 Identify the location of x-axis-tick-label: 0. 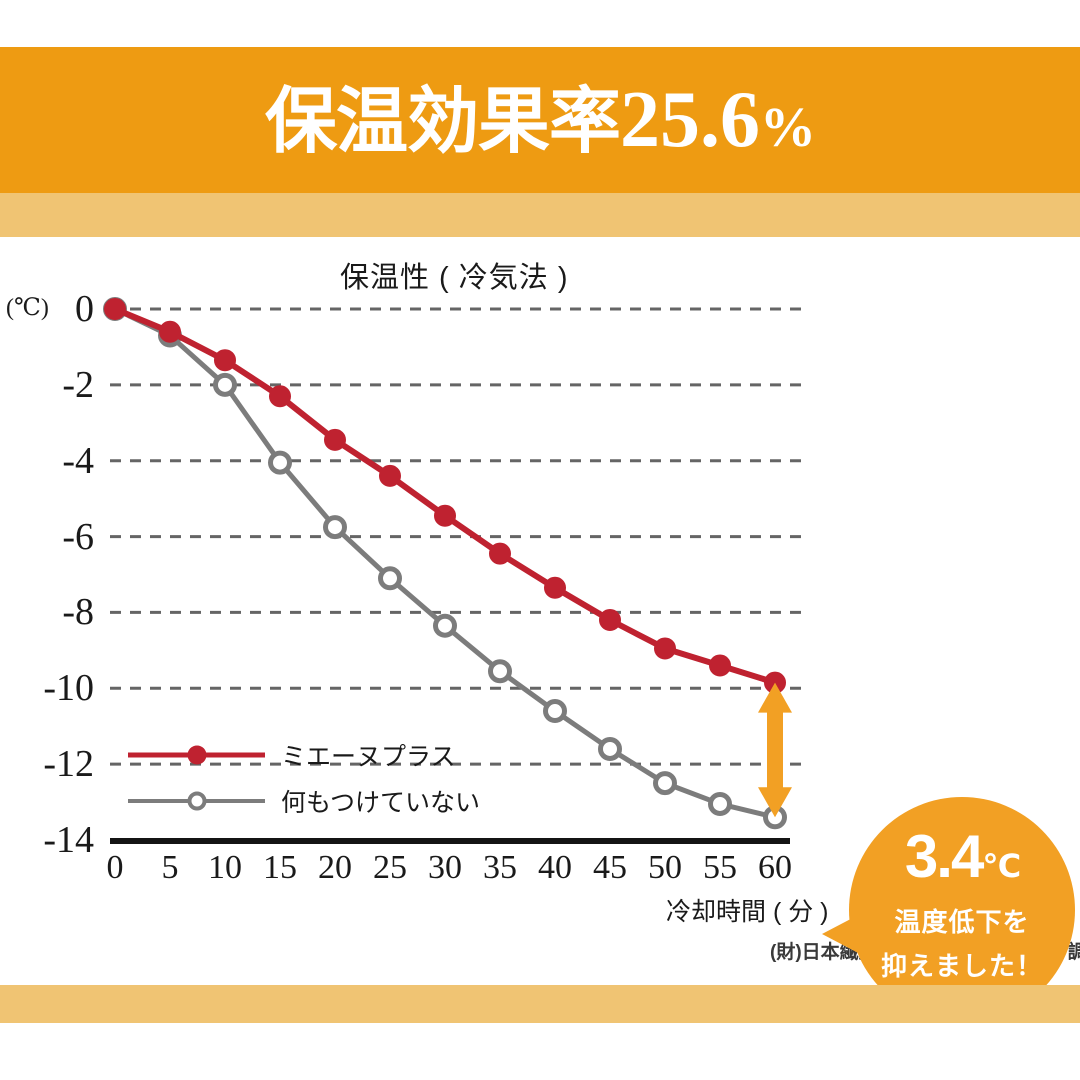
(115, 867).